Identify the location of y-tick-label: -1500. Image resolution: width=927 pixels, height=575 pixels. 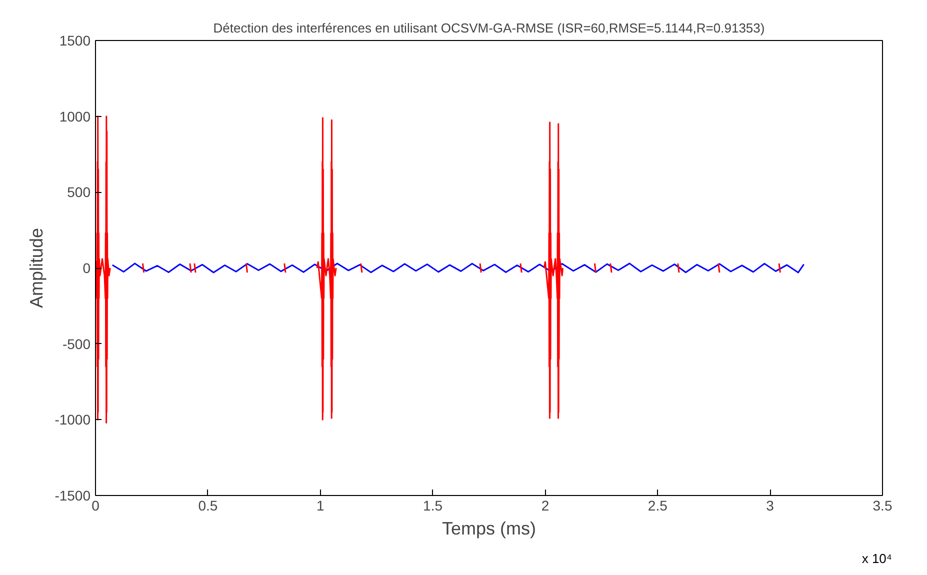
(72, 496).